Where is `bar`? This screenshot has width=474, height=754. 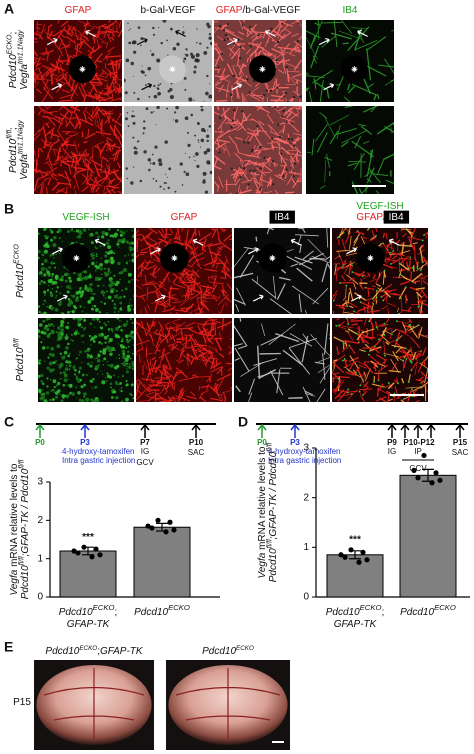
bar is located at coordinates (428, 536).